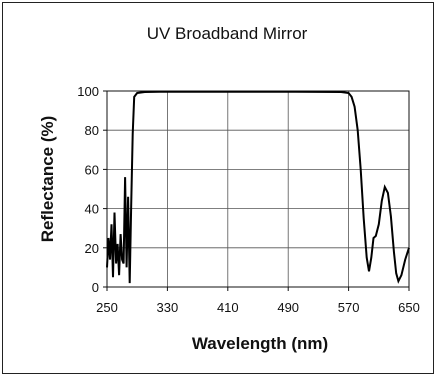 Image resolution: width=440 pixels, height=378 pixels. I want to click on x-axis-ticks: 250 330 410 490 570 650, so click(258, 301).